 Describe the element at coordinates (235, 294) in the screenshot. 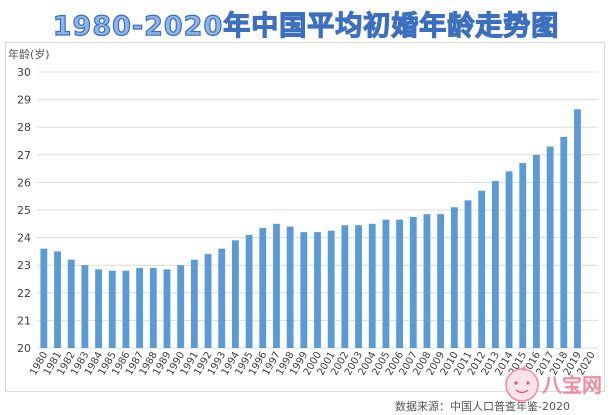

I see `bar-1994` at that location.